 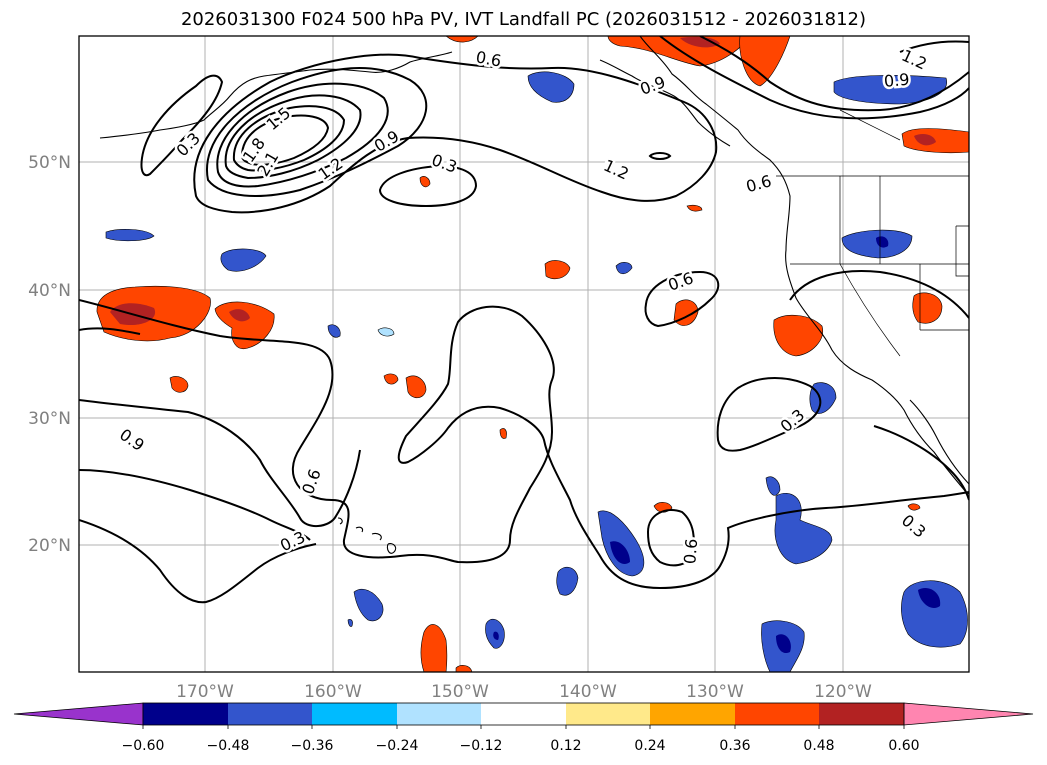 I want to click on lon-label-150w: 150°W, so click(x=460, y=692).